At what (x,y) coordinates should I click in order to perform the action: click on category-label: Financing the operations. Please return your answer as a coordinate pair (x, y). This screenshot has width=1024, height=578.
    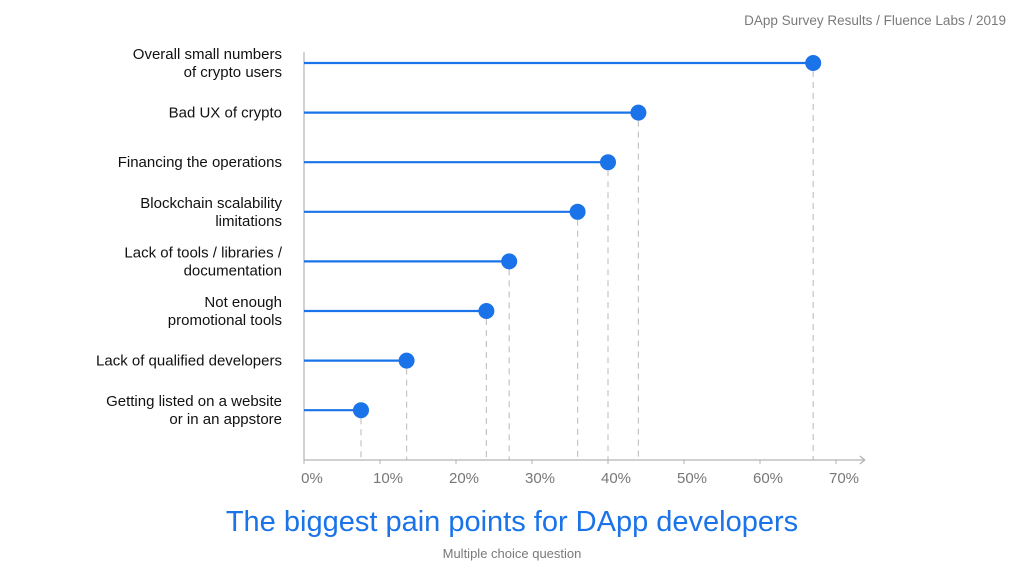
    Looking at the image, I should click on (200, 162).